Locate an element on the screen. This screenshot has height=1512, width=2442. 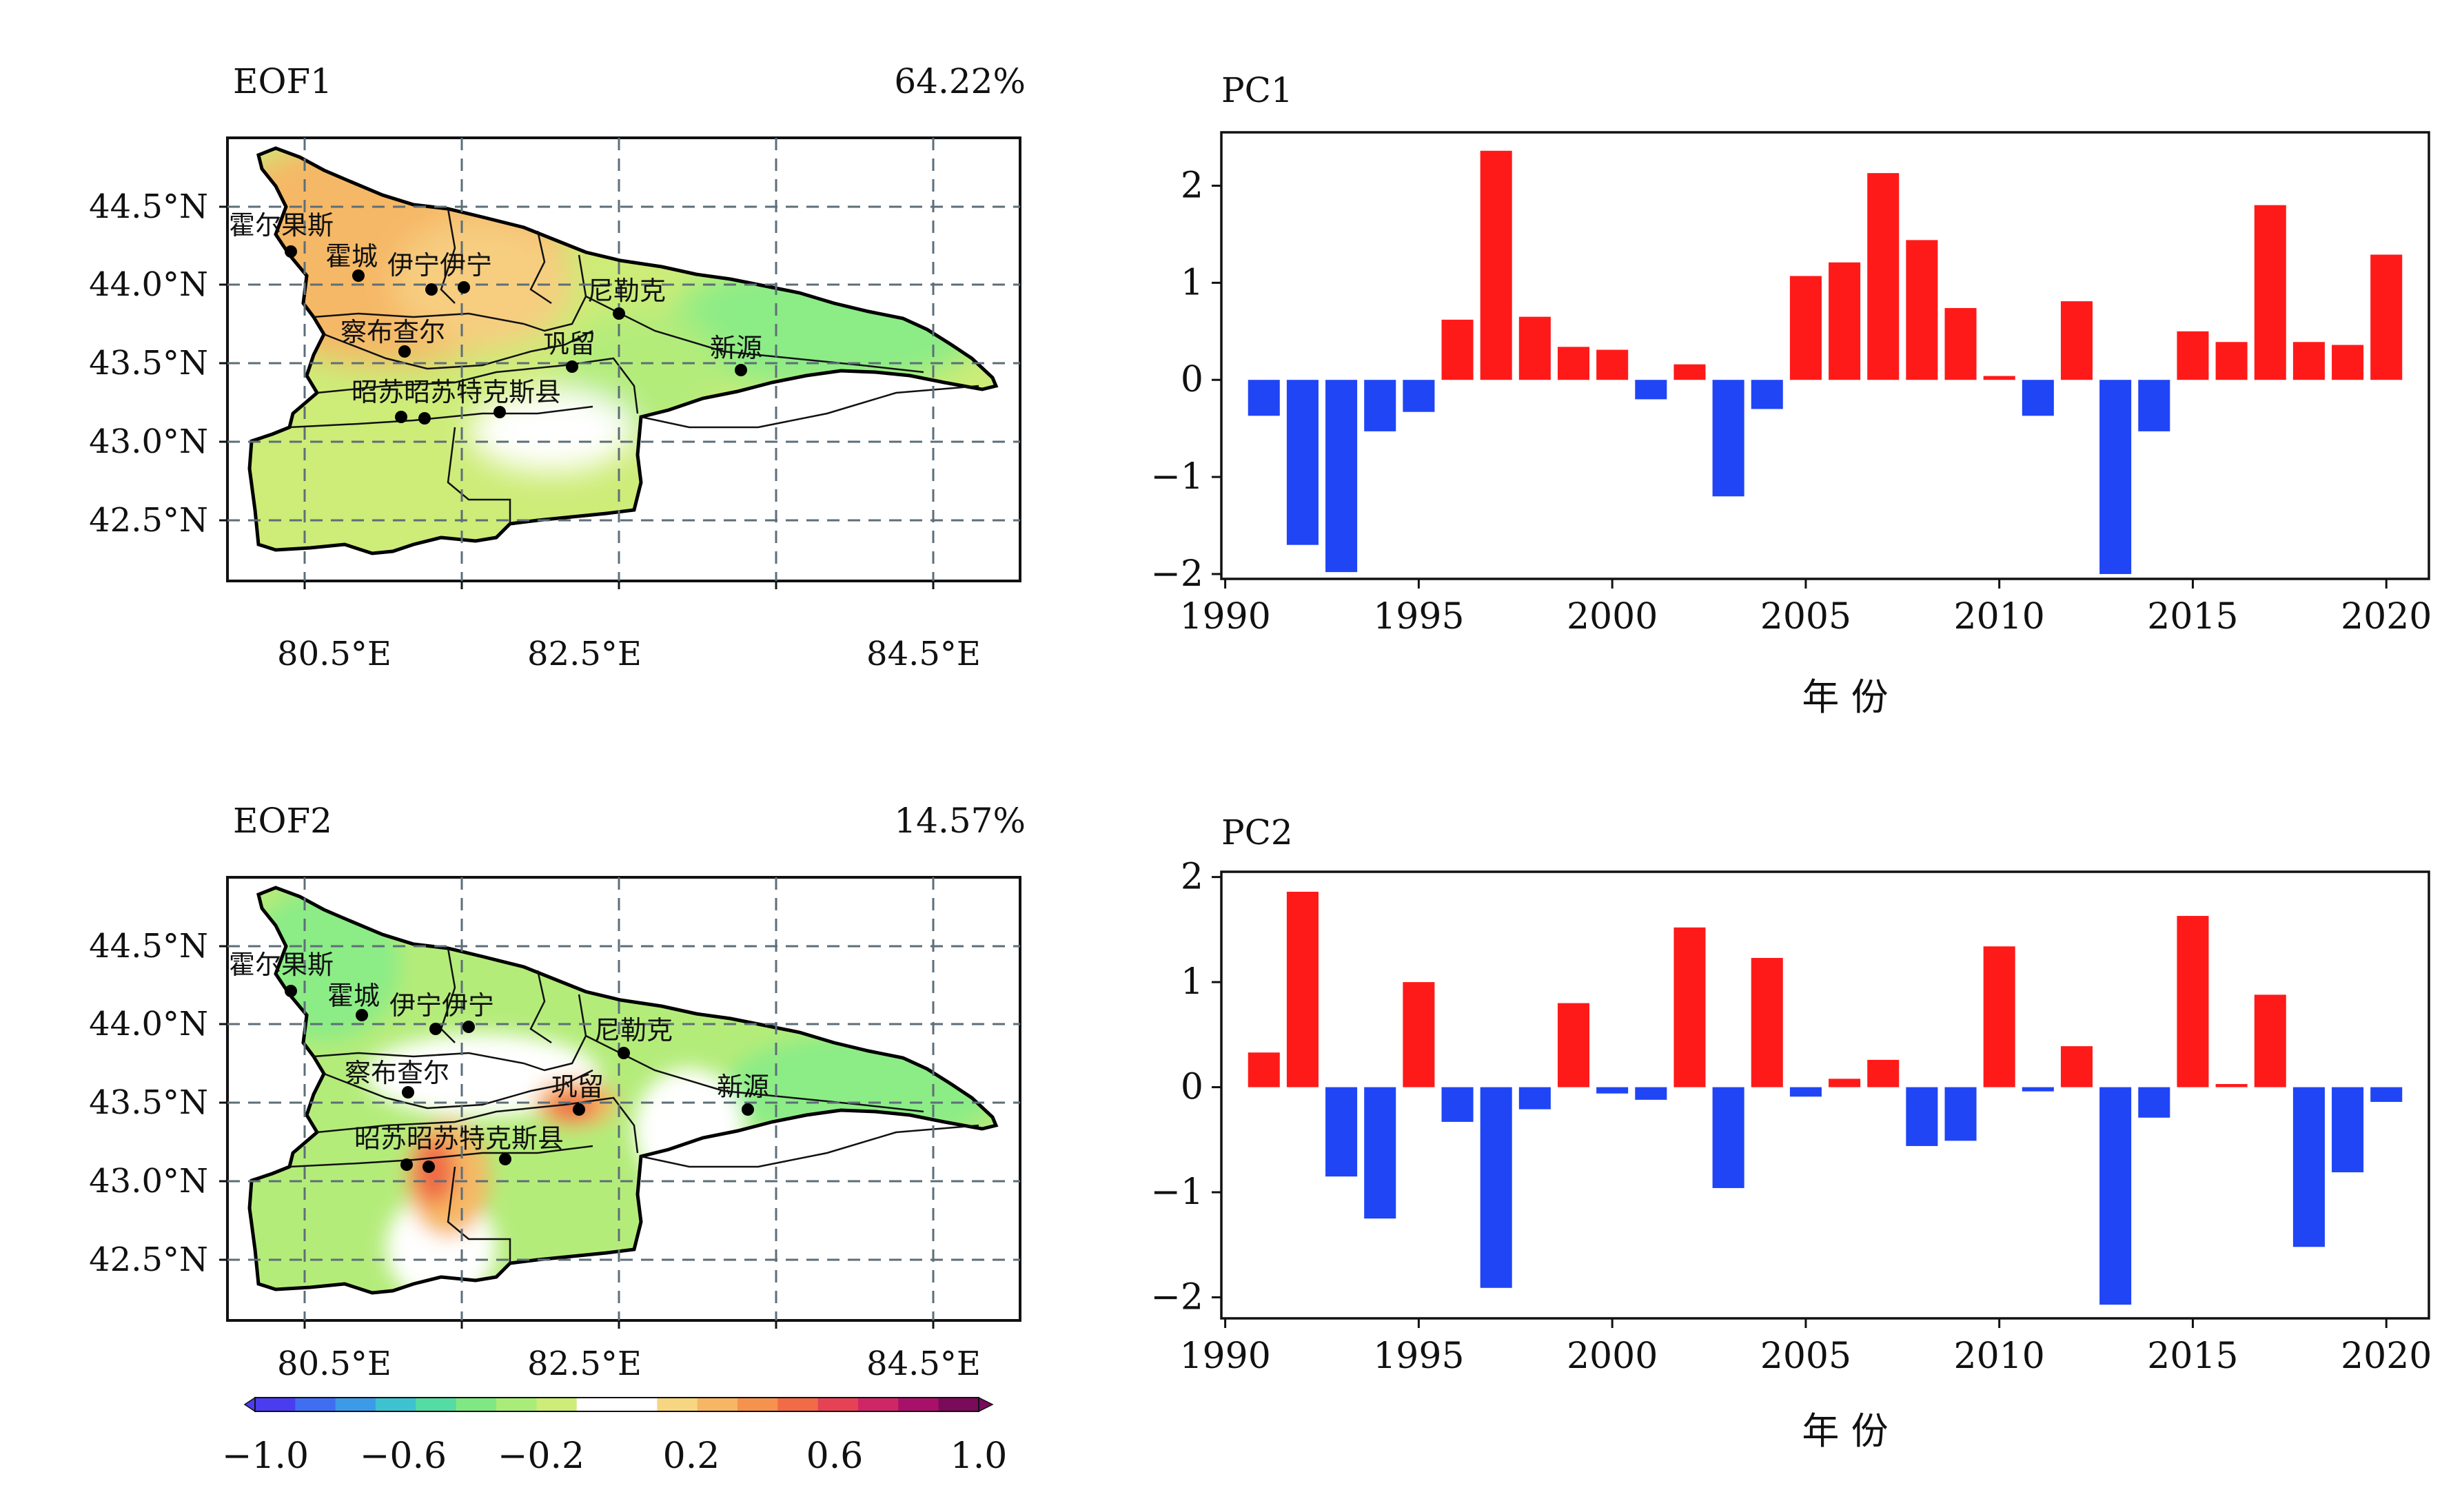
pc2-frame is located at coordinates (1825, 1095).